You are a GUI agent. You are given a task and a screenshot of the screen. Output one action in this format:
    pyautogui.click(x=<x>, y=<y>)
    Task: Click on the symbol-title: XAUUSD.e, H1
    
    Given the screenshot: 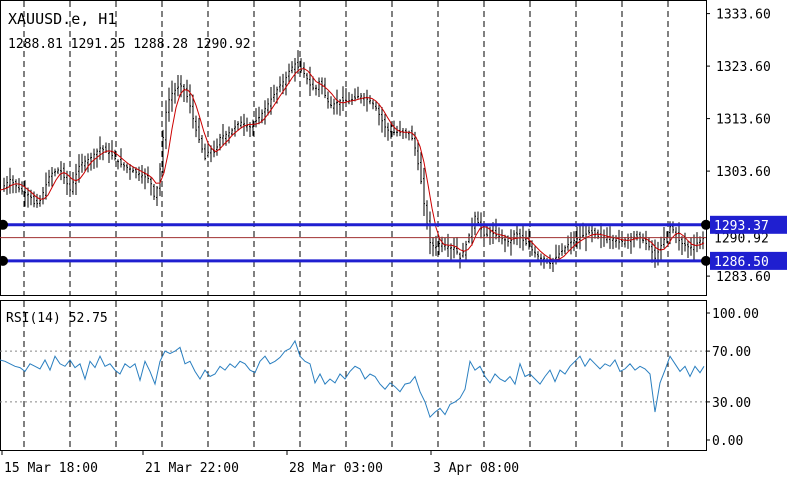 What is the action you would take?
    pyautogui.click(x=62, y=19)
    